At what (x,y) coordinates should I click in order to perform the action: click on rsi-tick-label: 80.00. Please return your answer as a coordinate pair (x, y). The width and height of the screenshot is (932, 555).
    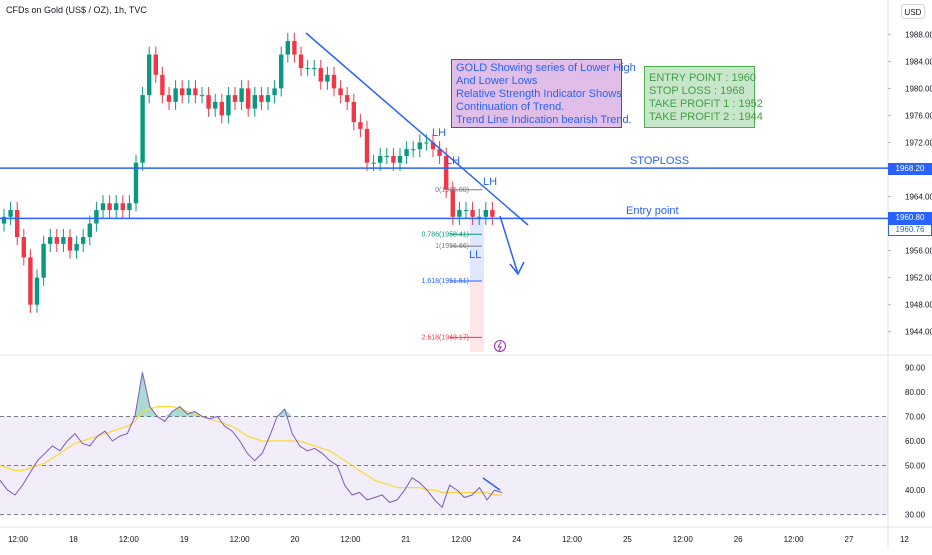
    Looking at the image, I should click on (915, 392).